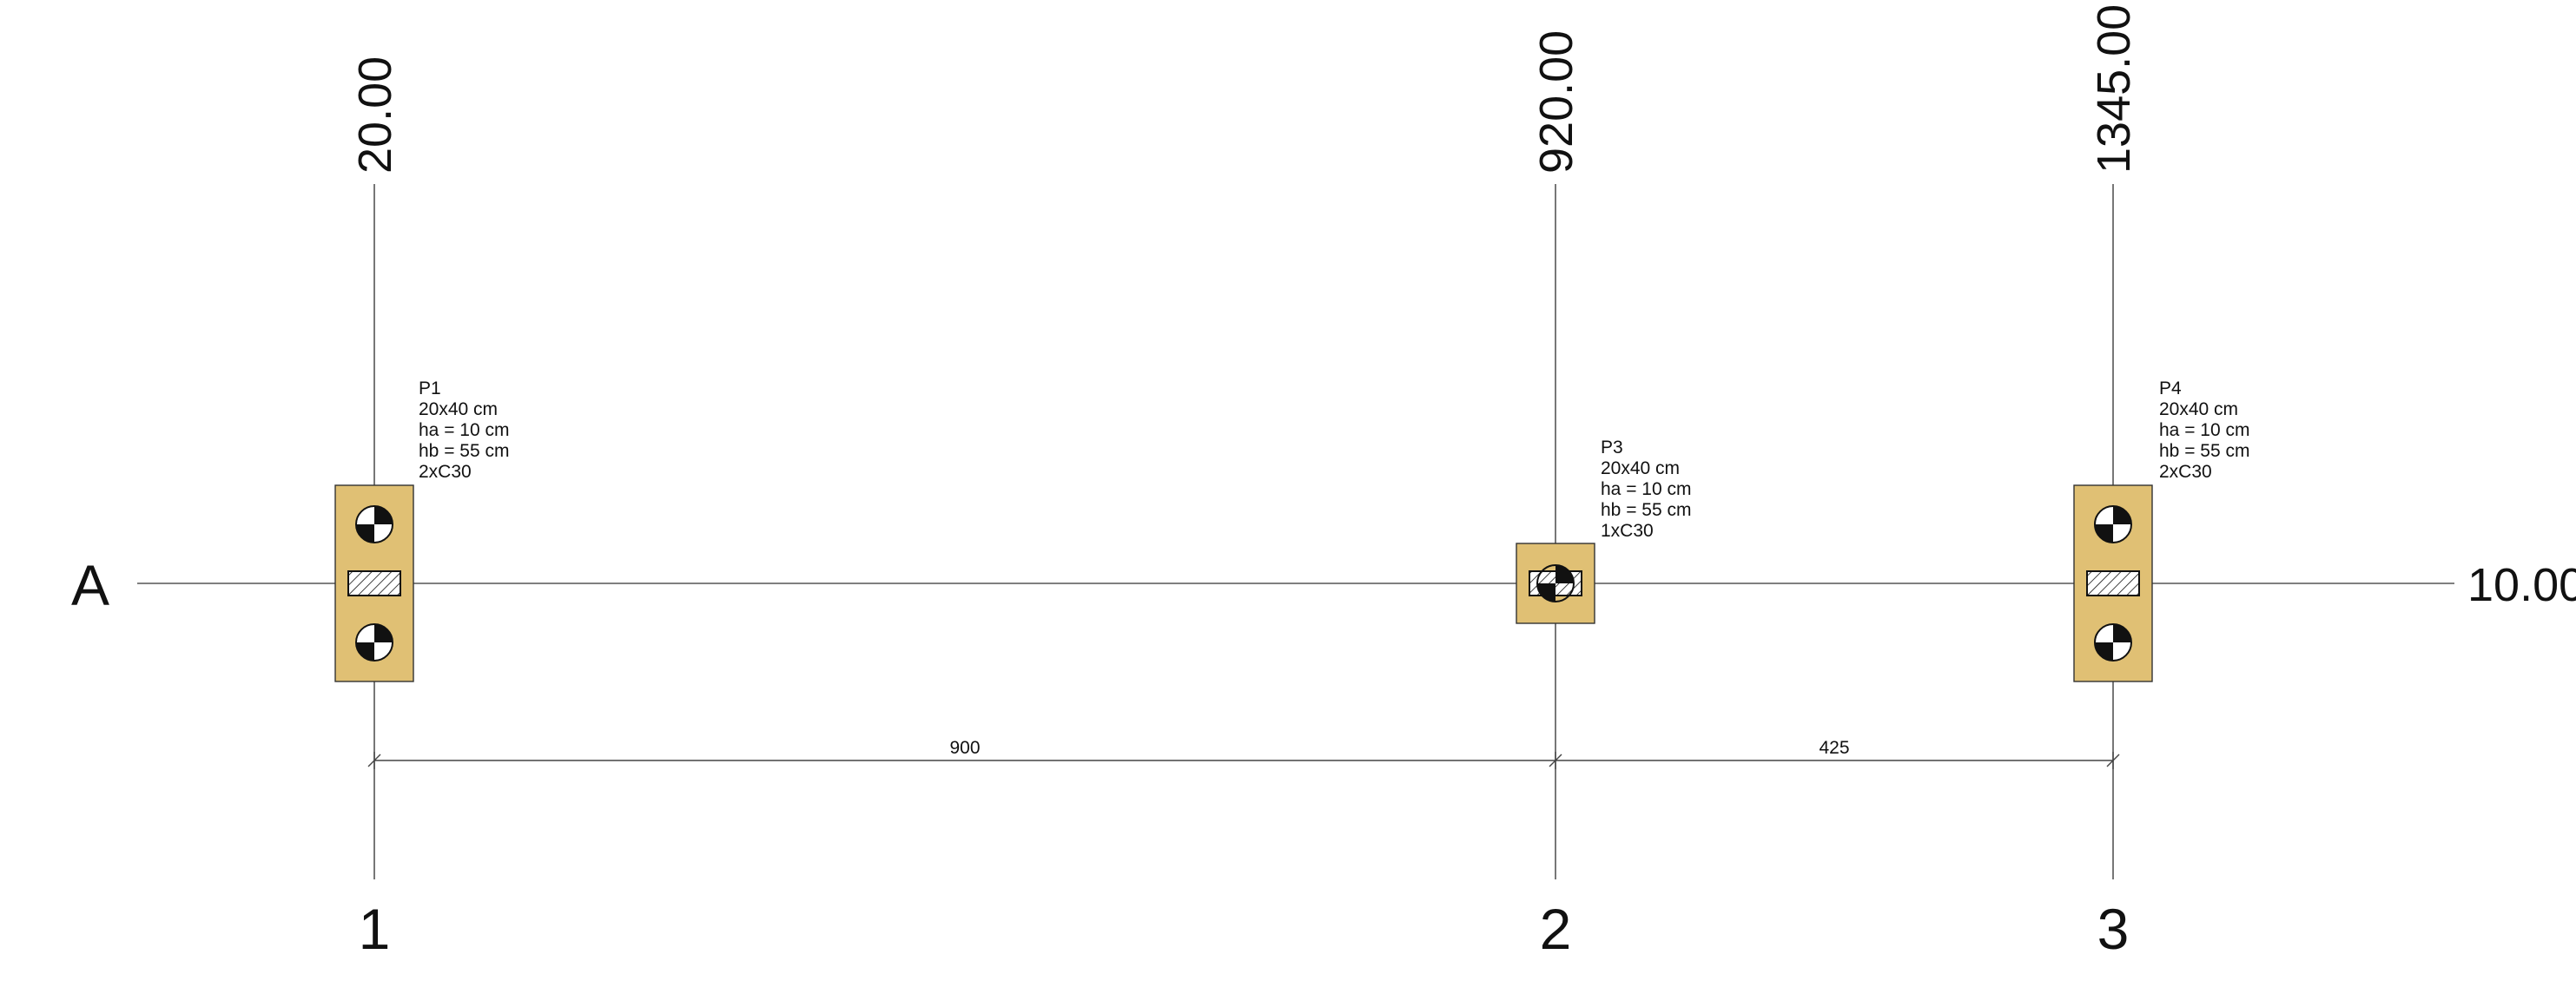 This screenshot has width=2576, height=994. I want to click on footing-p1-label-hb: hb = 55 cm, so click(464, 451).